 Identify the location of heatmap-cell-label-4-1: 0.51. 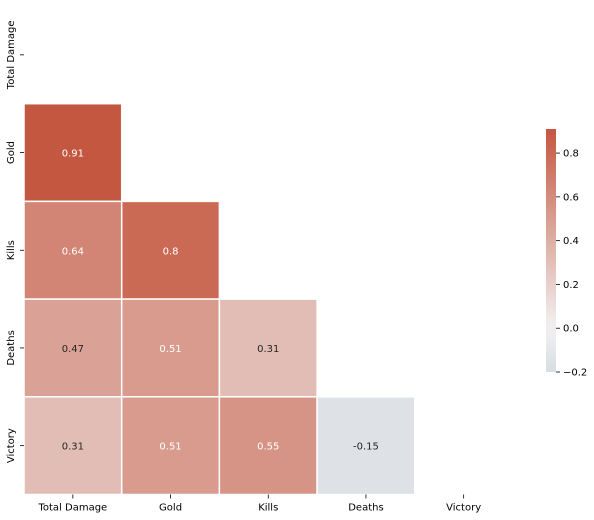
(170, 447).